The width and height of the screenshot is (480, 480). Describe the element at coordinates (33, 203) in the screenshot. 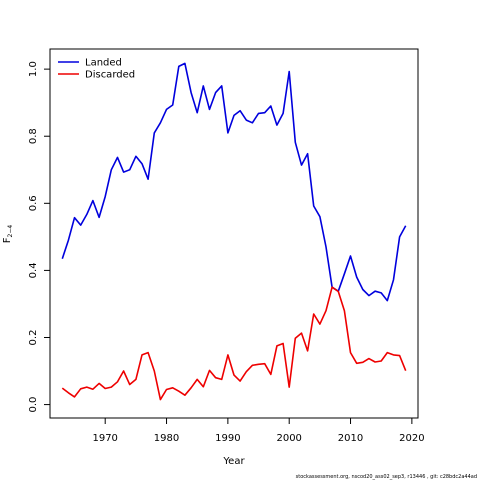

I see `y-tick-label: 0.6` at that location.